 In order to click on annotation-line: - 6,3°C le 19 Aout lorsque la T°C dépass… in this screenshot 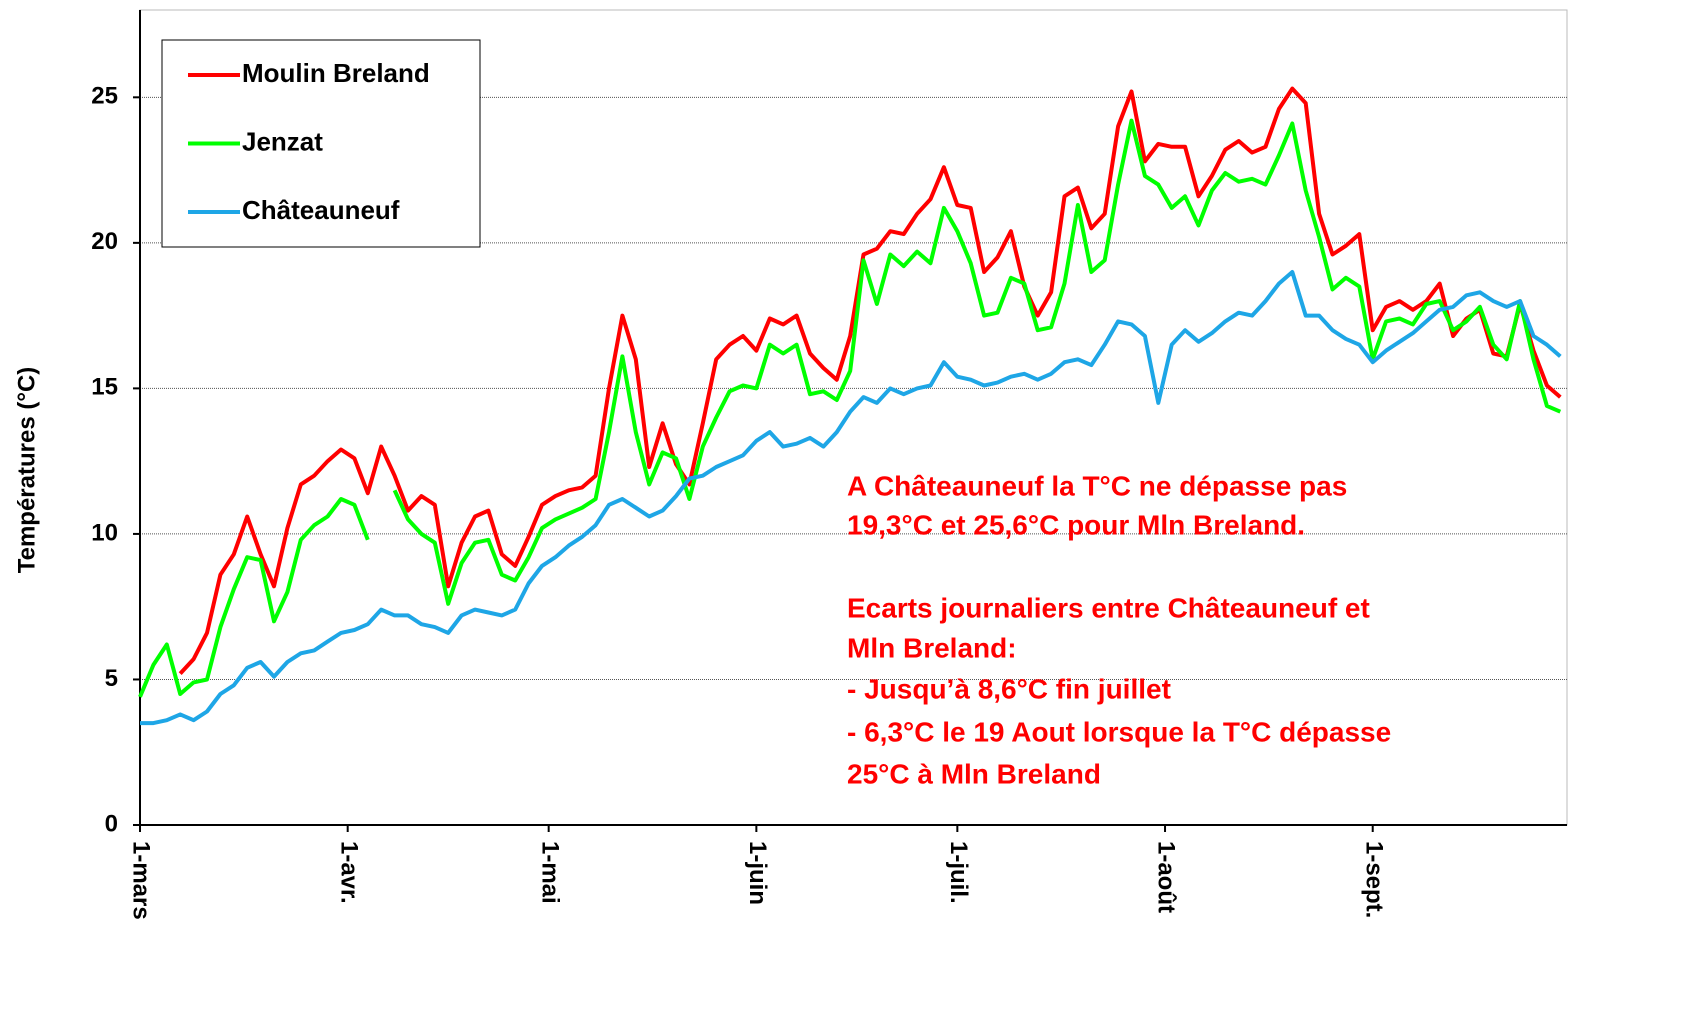, I will do `click(1119, 731)`.